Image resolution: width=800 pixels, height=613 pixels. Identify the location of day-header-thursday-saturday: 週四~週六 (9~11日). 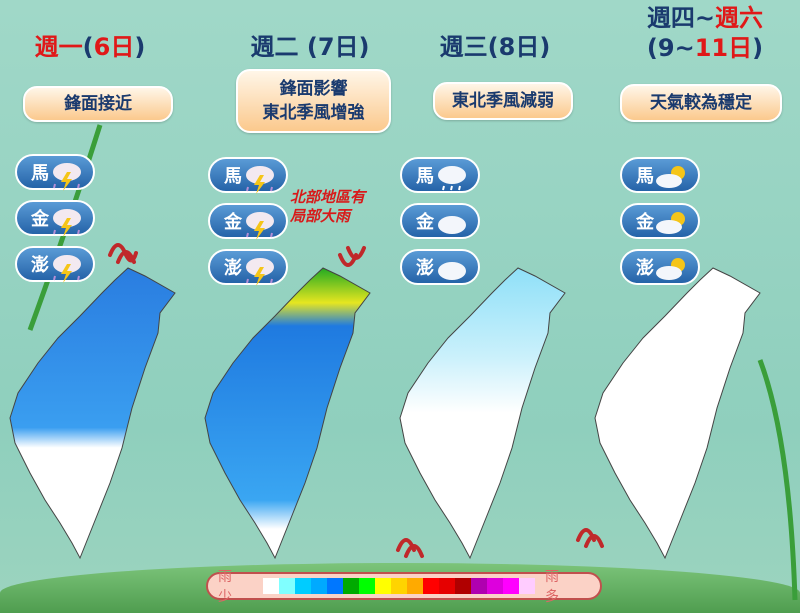
(705, 33).